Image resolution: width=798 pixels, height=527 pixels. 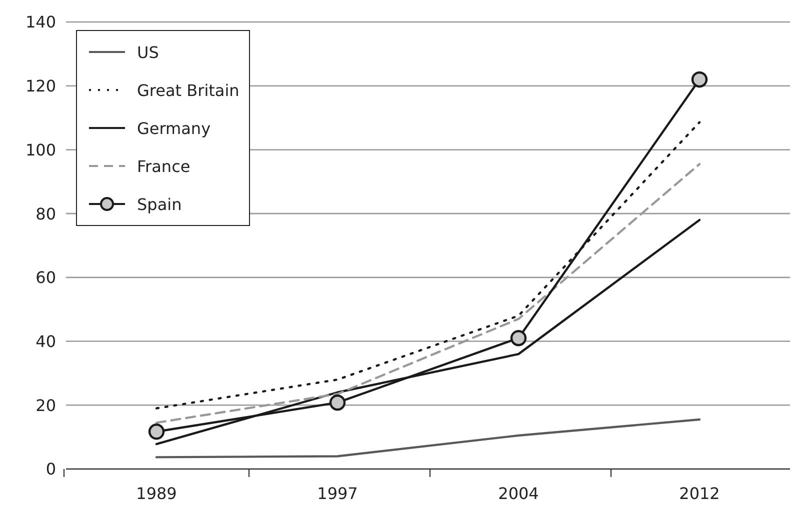 I want to click on x-tick-label: 2004, so click(x=518, y=493).